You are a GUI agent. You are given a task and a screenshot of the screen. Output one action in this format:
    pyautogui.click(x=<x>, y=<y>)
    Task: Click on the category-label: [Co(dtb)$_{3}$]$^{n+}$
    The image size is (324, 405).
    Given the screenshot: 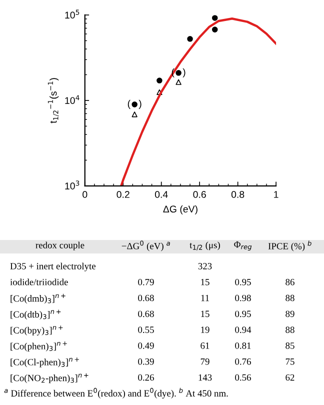 What is the action you would take?
    pyautogui.click(x=35, y=315)
    